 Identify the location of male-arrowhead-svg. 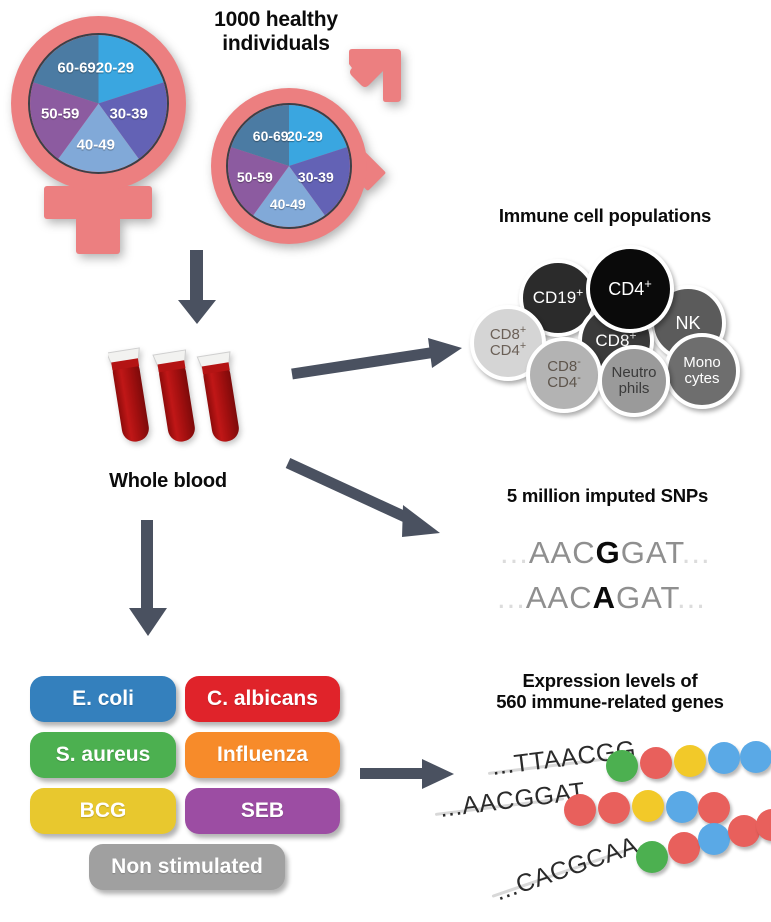
(375, 75).